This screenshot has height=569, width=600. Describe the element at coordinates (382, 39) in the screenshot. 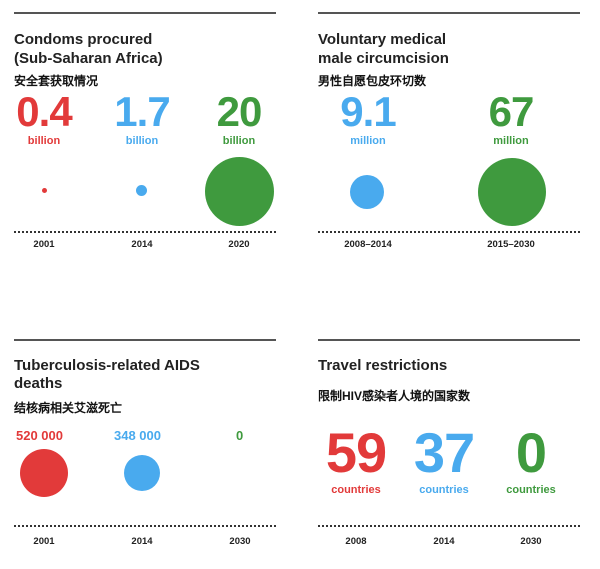

I see `panel-title-line1: Voluntary medical` at that location.